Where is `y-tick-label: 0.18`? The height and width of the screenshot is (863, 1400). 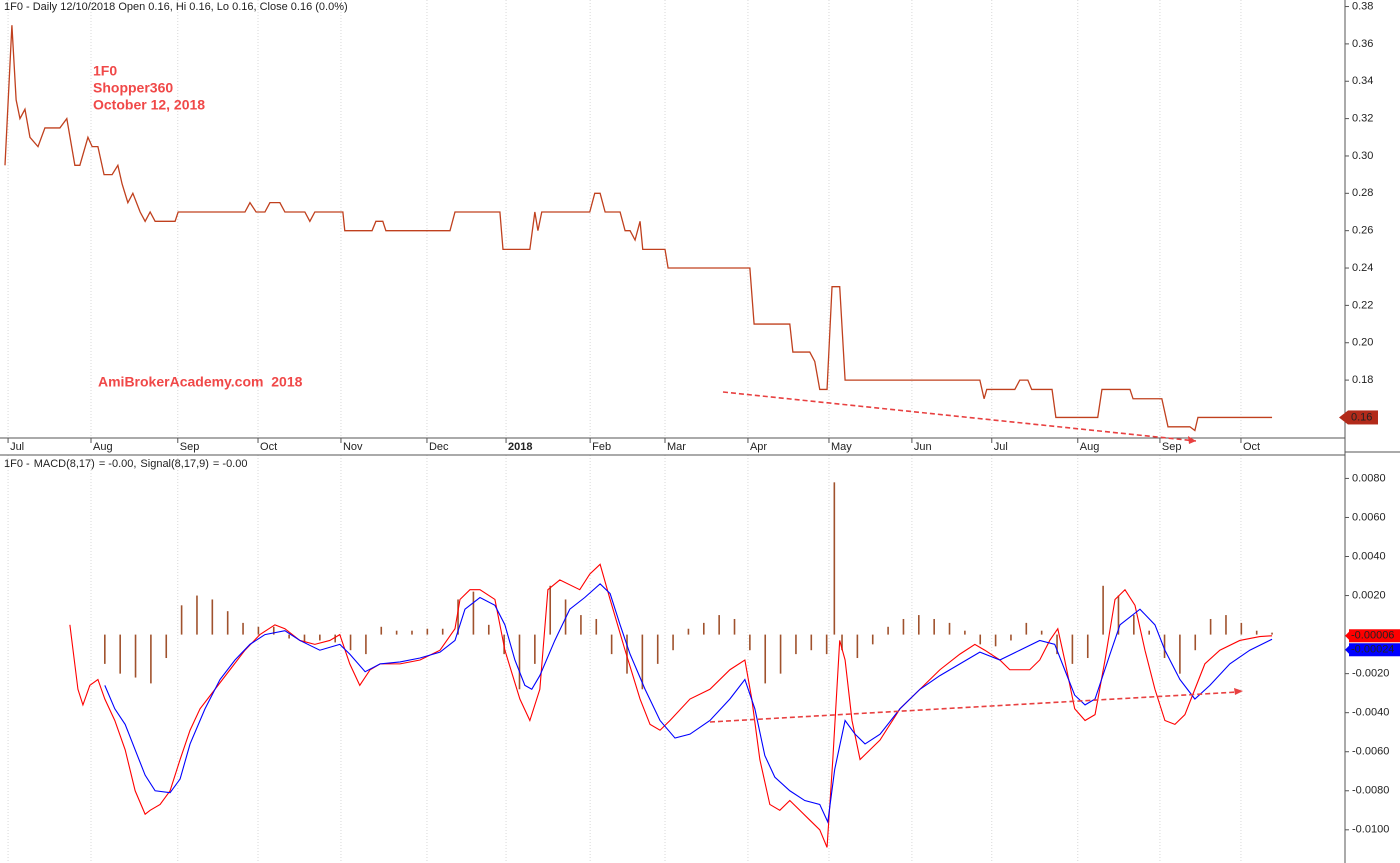 y-tick-label: 0.18 is located at coordinates (1362, 380).